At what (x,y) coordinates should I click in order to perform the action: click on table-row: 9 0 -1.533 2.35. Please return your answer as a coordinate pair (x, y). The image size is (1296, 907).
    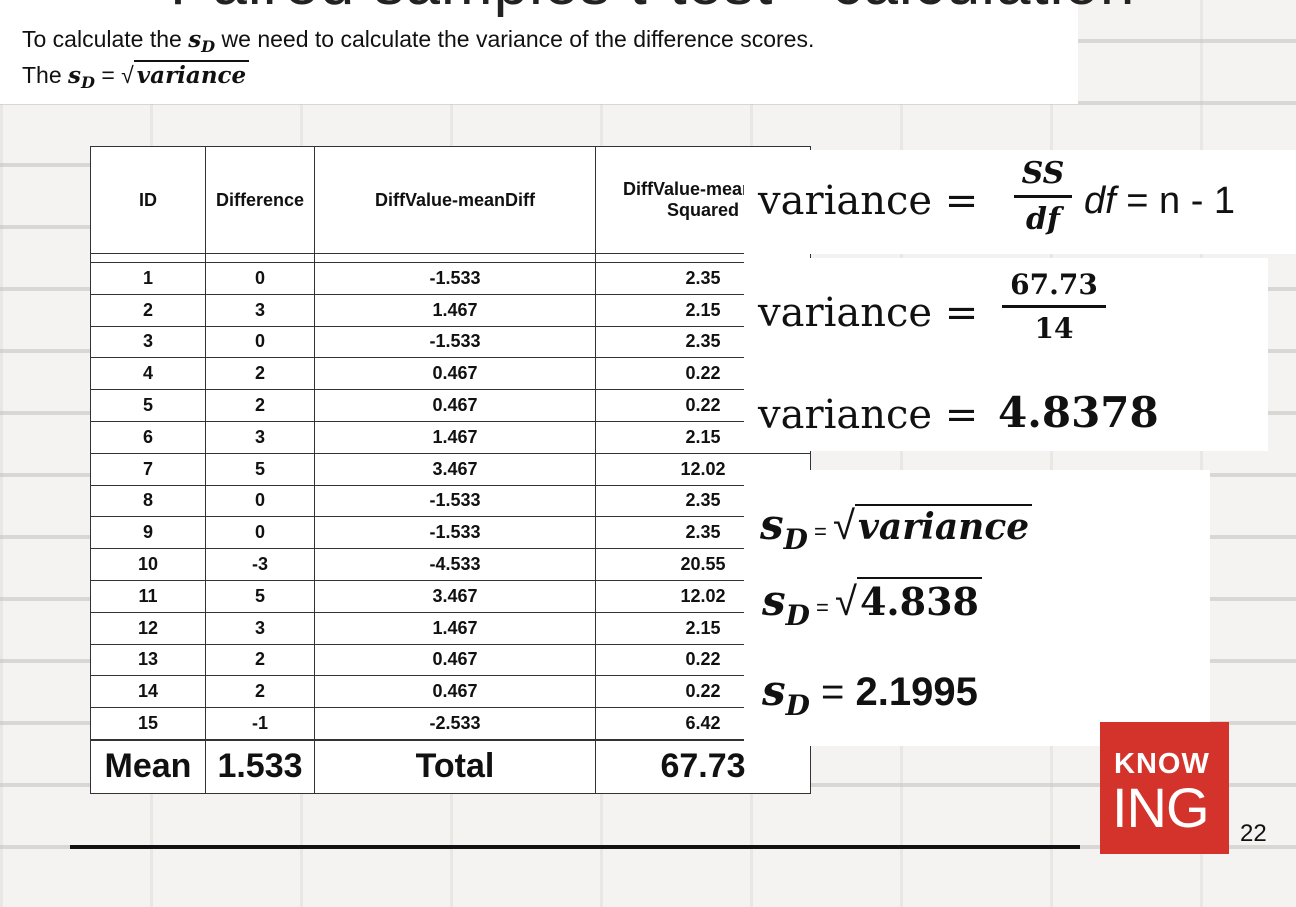
    Looking at the image, I should click on (450, 533).